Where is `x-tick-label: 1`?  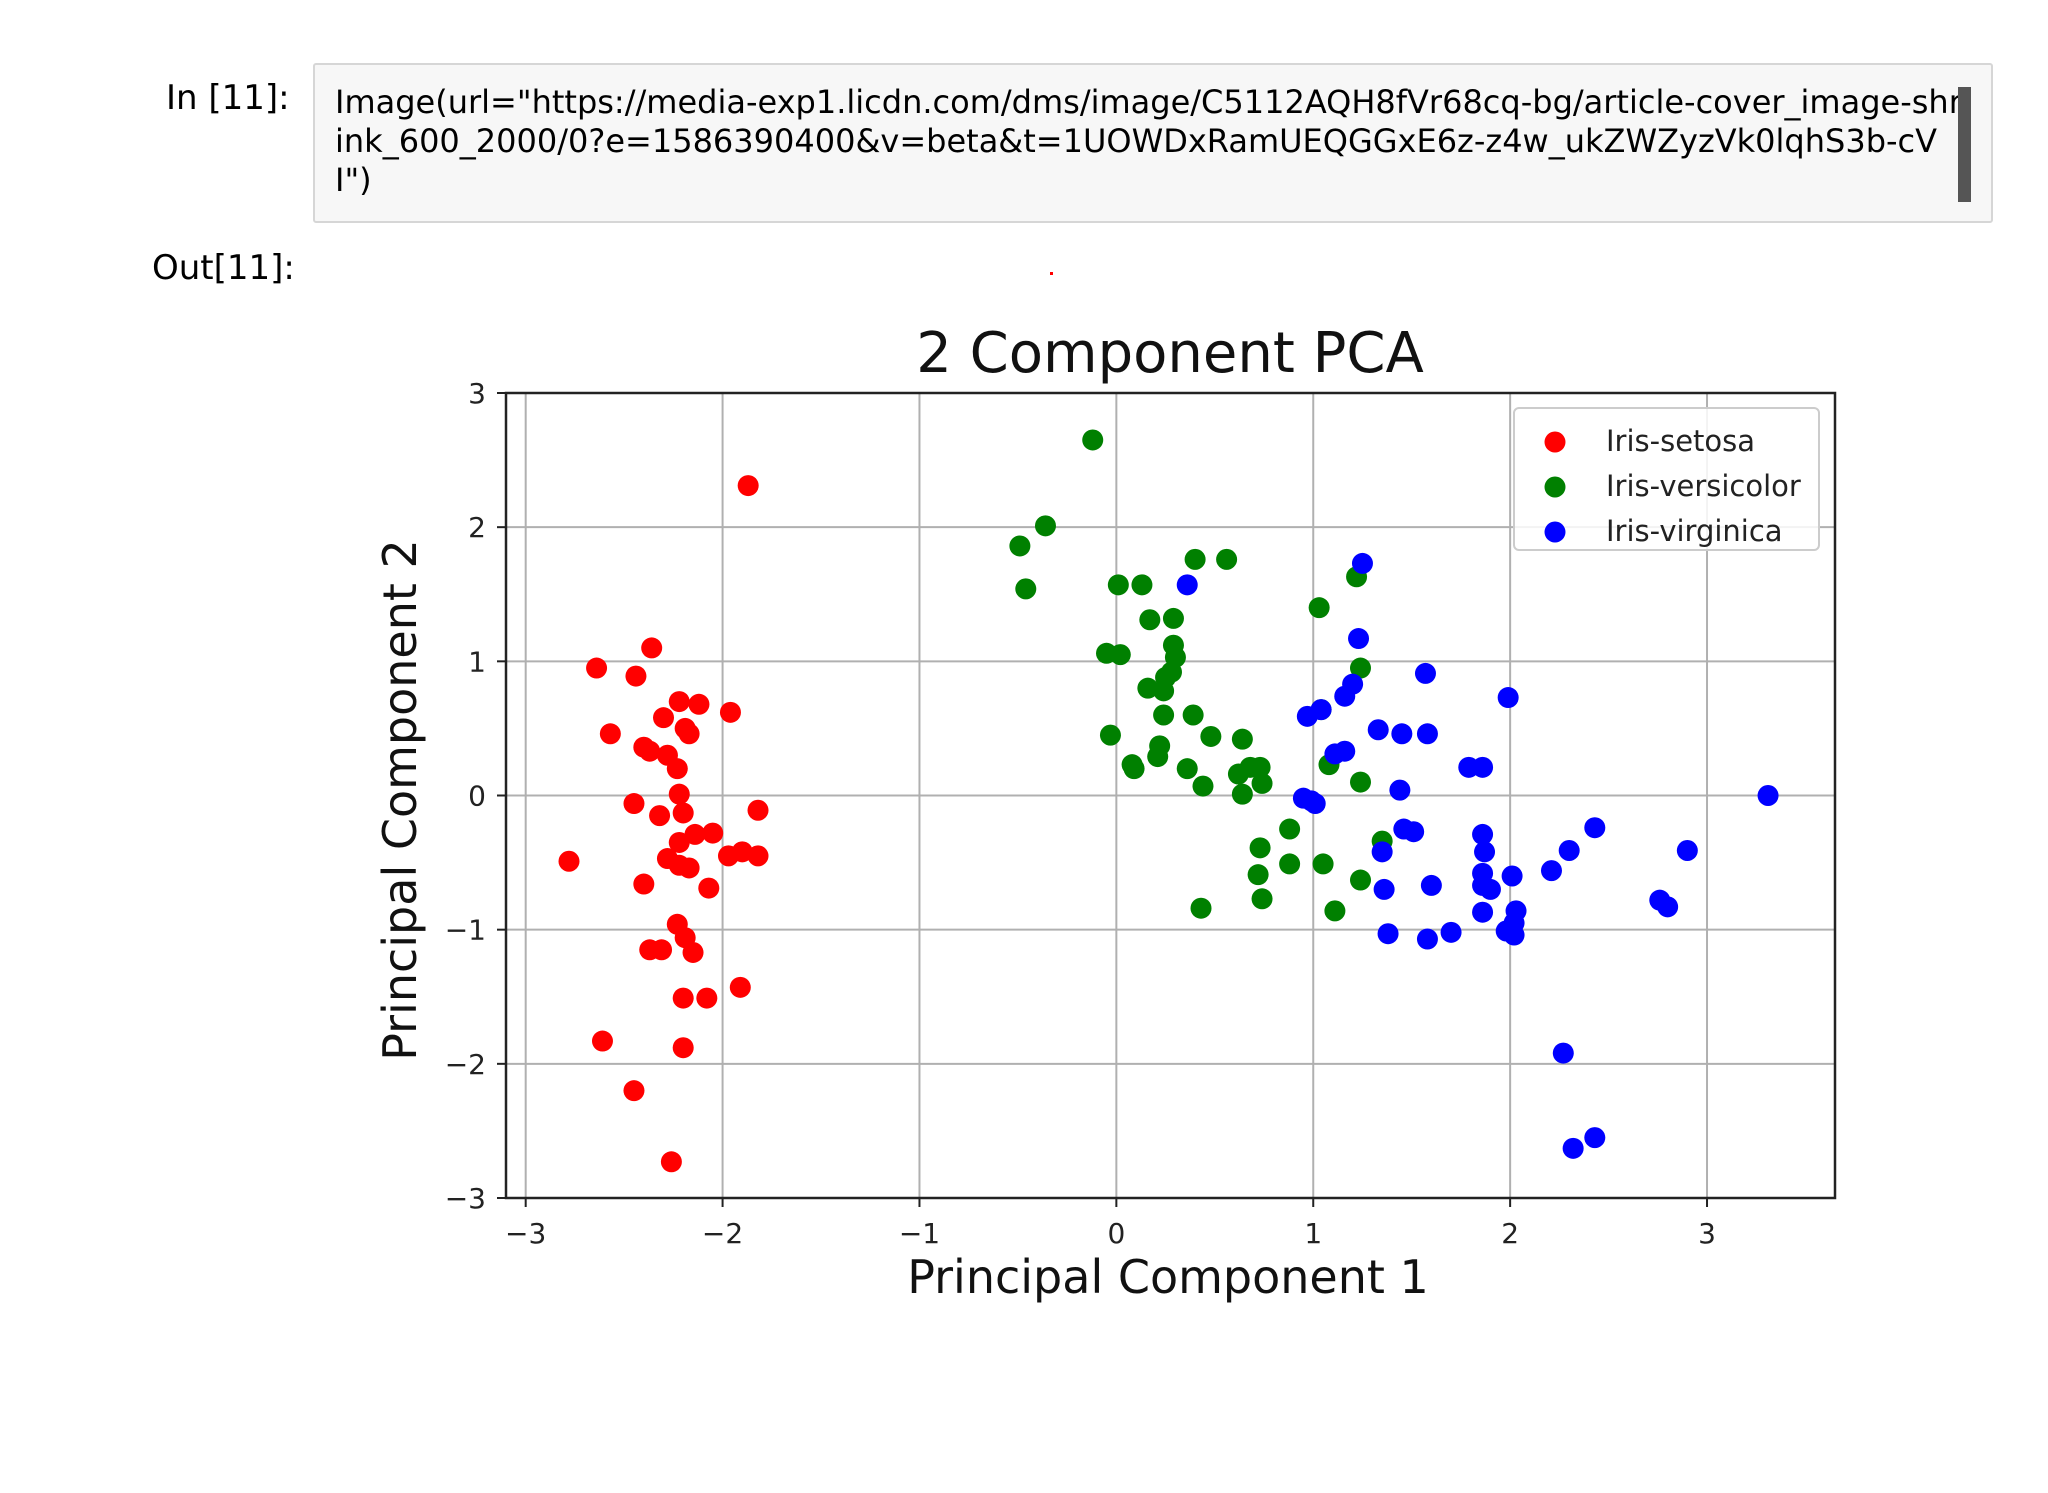
x-tick-label: 1 is located at coordinates (1313, 1233).